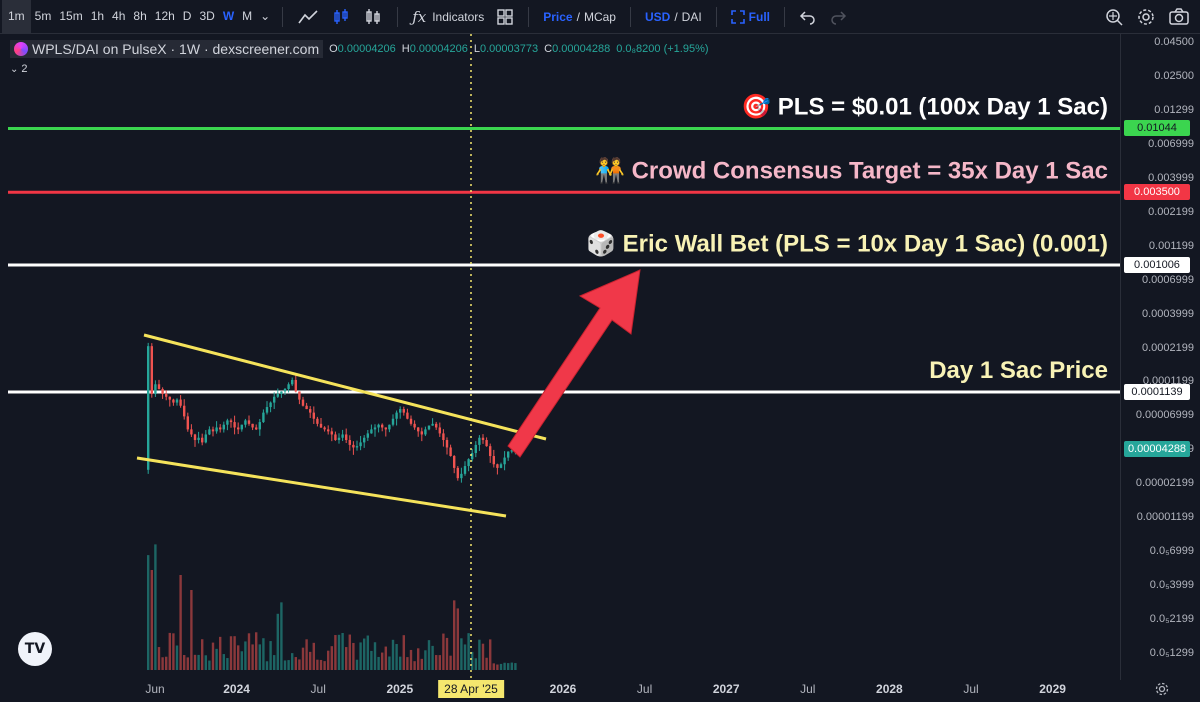 The image size is (1200, 702). I want to click on fullscreen-icon, so click(737, 16).